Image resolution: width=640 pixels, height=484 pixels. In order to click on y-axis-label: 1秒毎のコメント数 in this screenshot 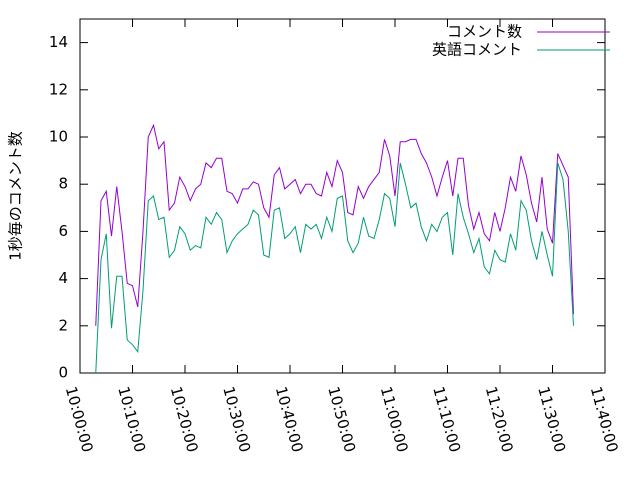, I will do `click(16, 196)`.